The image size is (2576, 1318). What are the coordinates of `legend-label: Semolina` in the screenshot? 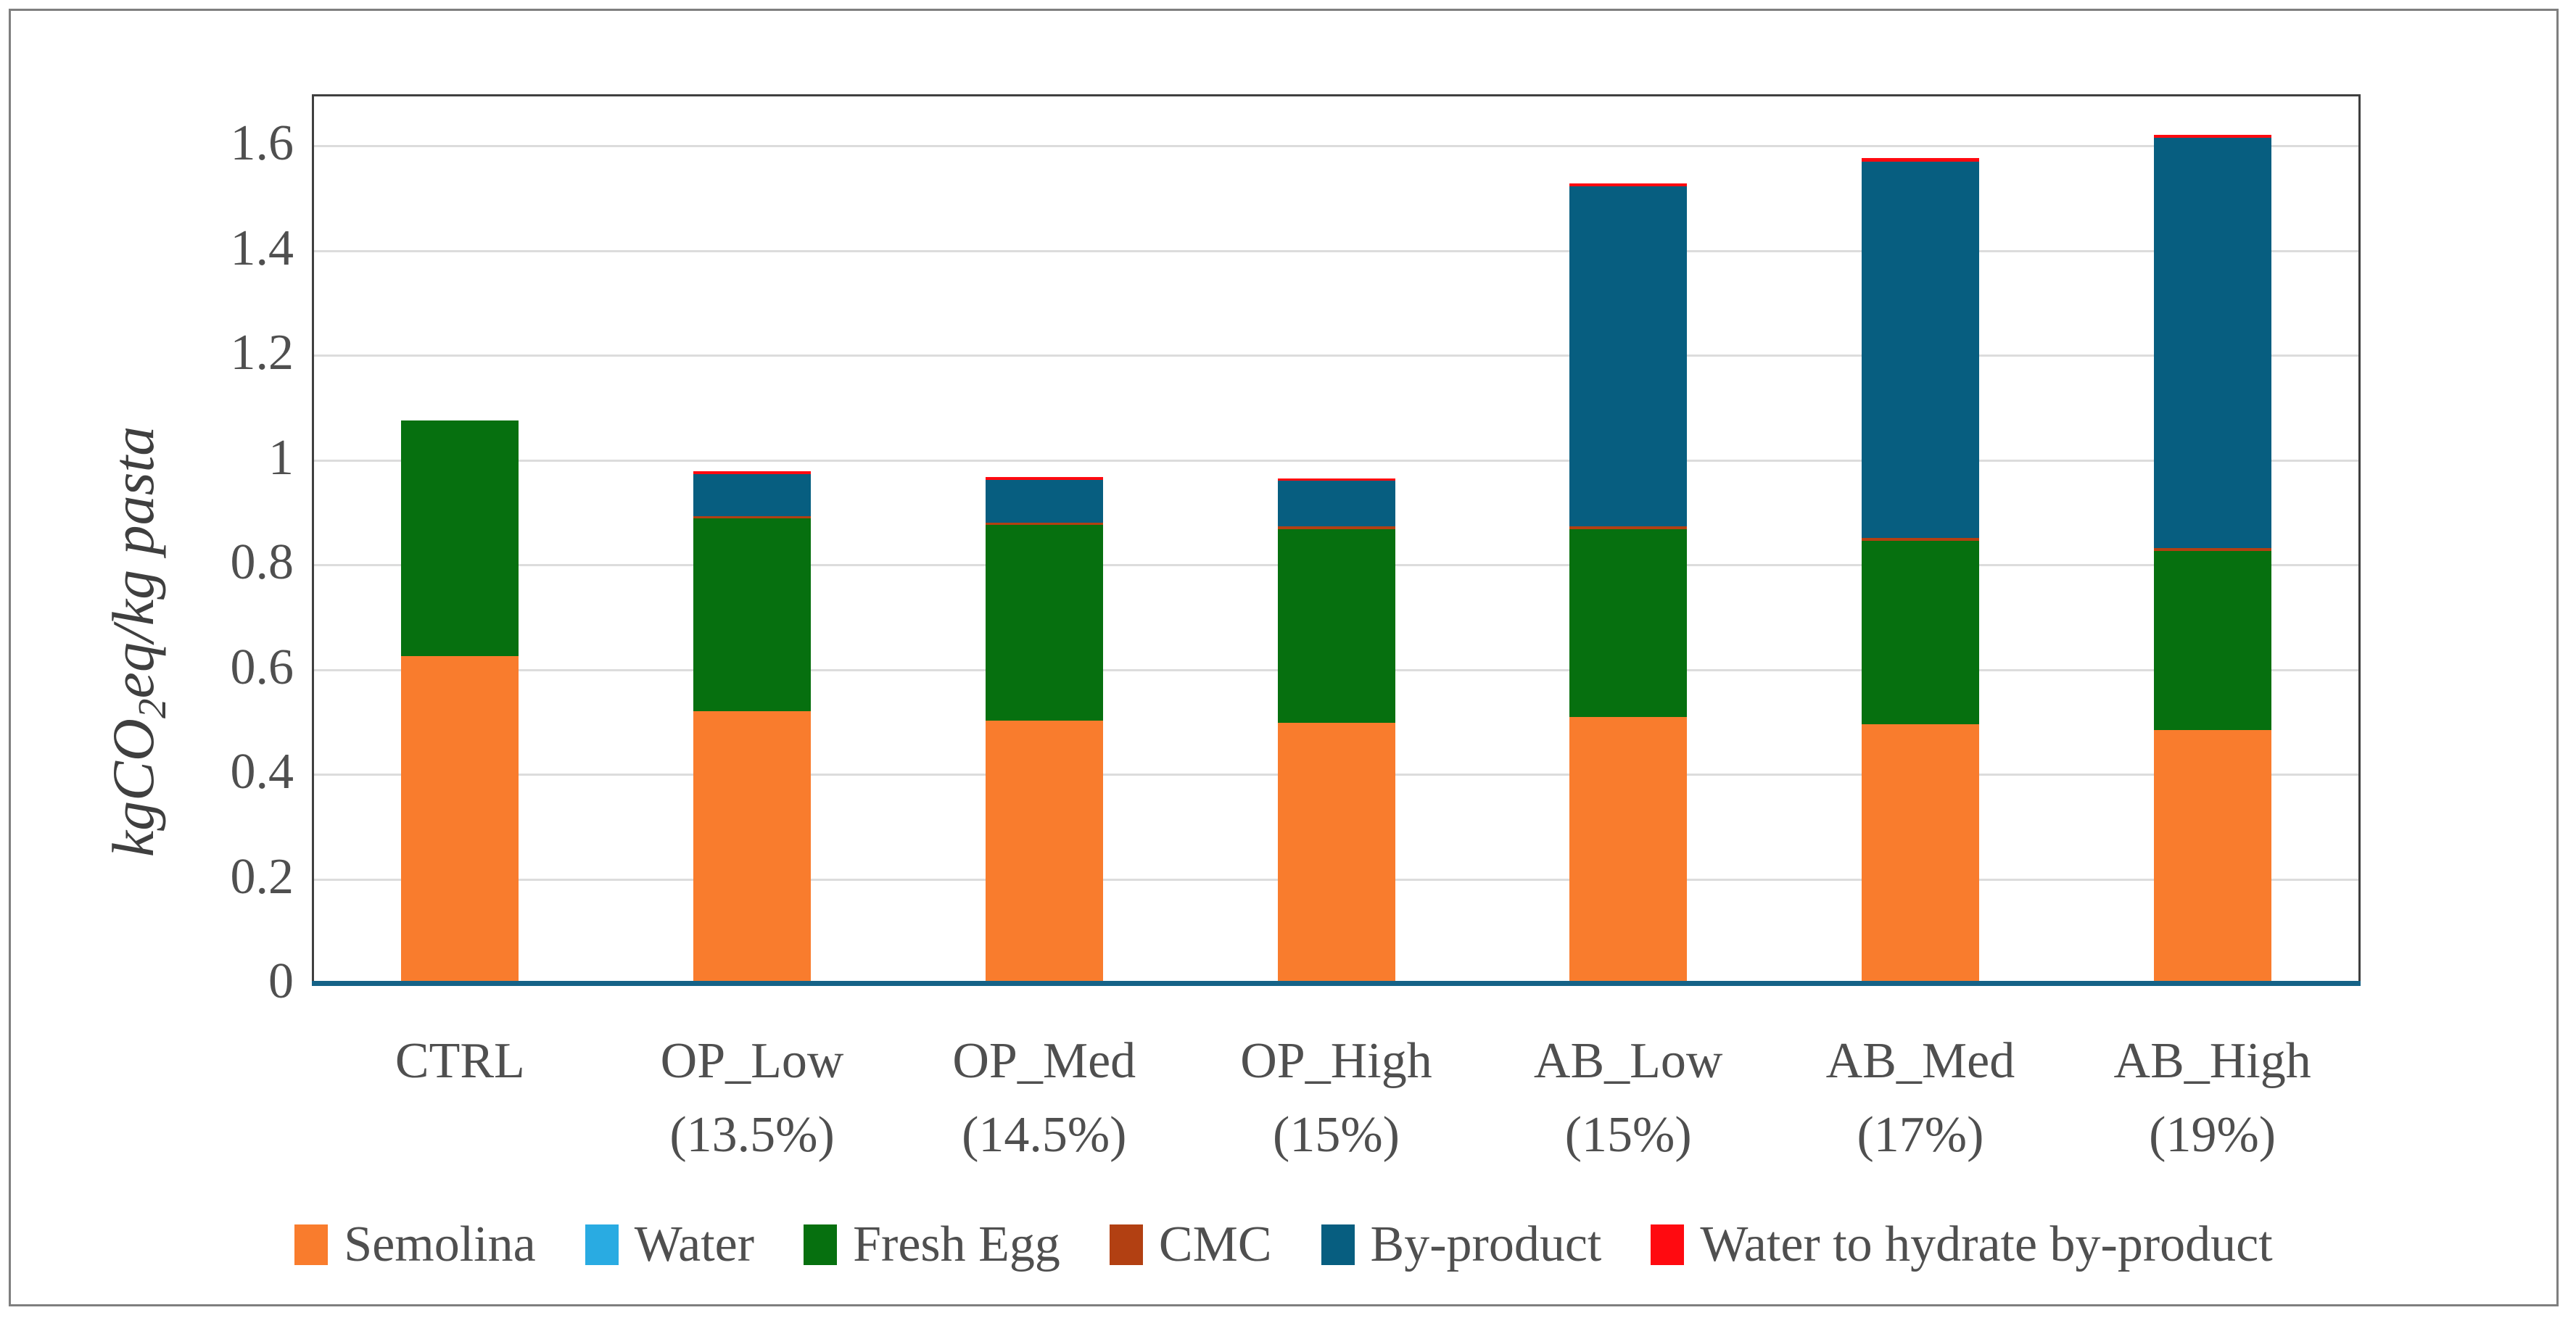 It's located at (440, 1244).